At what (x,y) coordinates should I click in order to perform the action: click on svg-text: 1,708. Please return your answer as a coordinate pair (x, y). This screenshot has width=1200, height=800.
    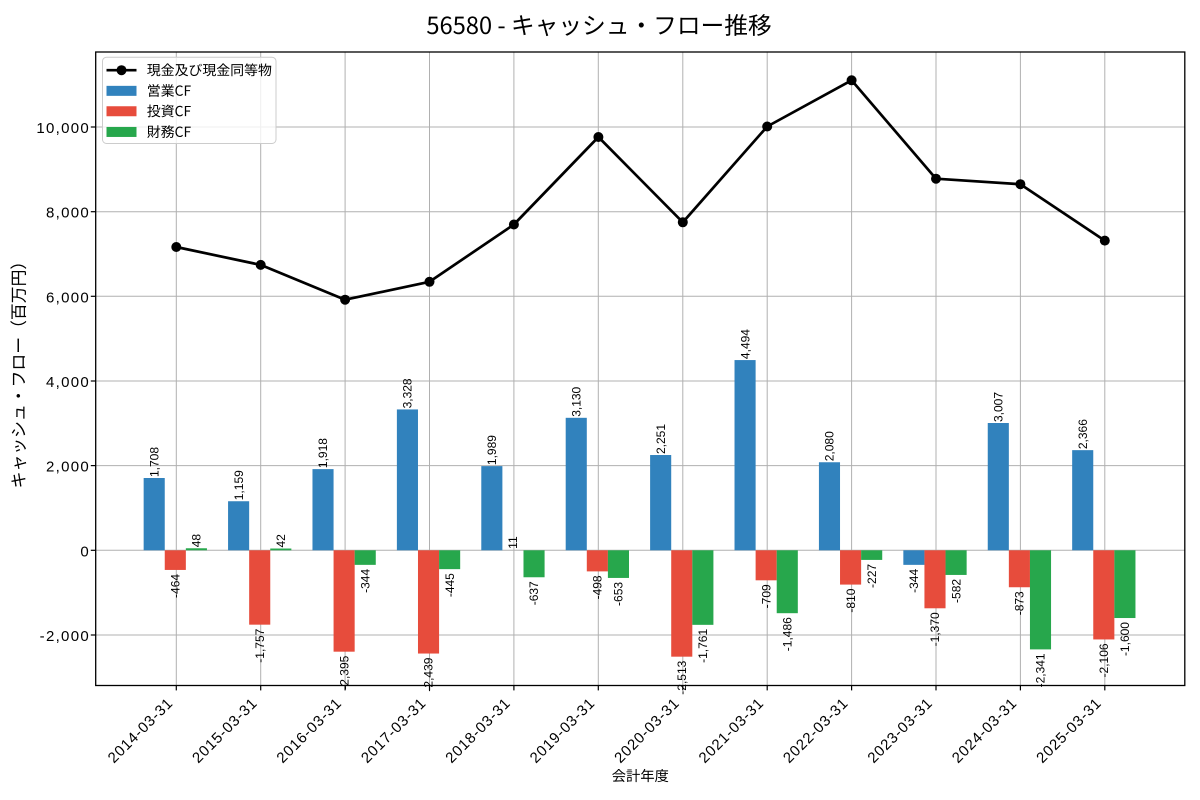
    Looking at the image, I should click on (154, 462).